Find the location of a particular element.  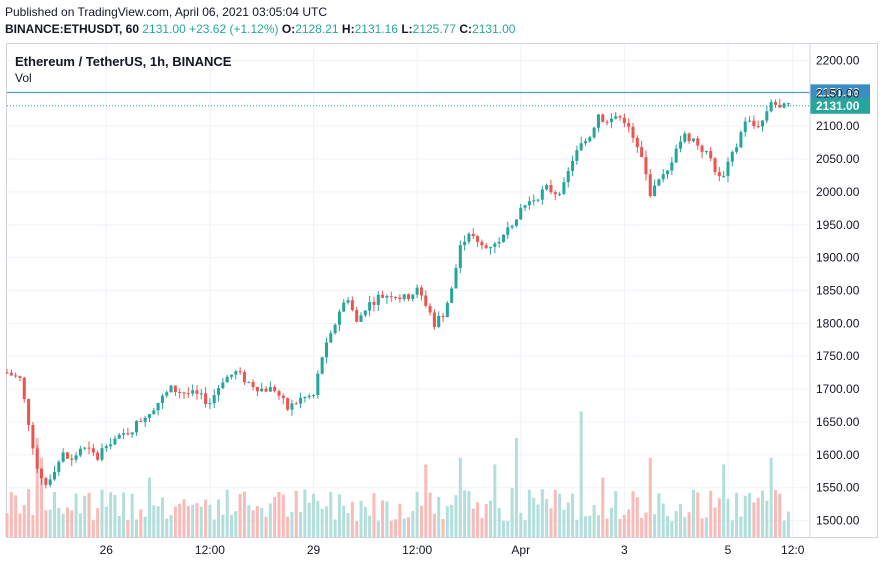

last-price-tag is located at coordinates (840, 105).